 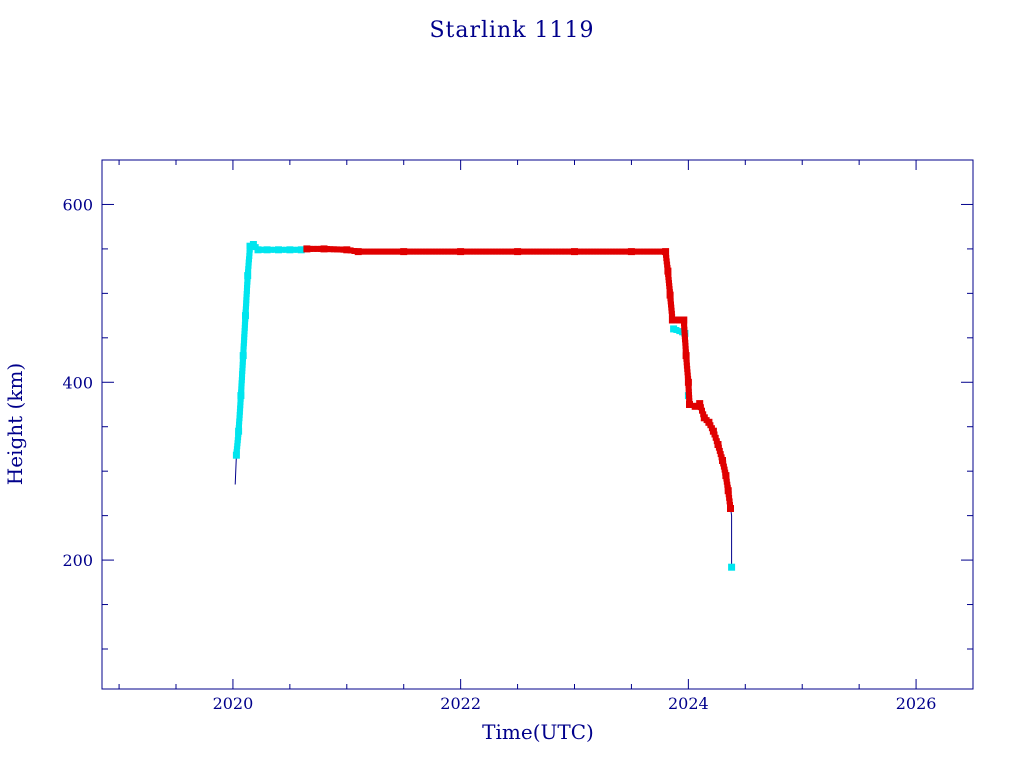 What do you see at coordinates (77, 560) in the screenshot?
I see `y-tick-label: 200` at bounding box center [77, 560].